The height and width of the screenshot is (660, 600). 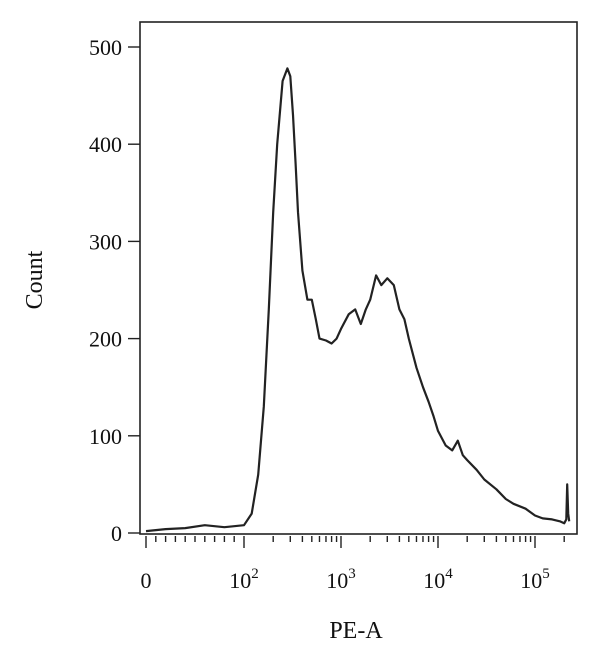 What do you see at coordinates (116, 533) in the screenshot?
I see `y-tick-label: 0` at bounding box center [116, 533].